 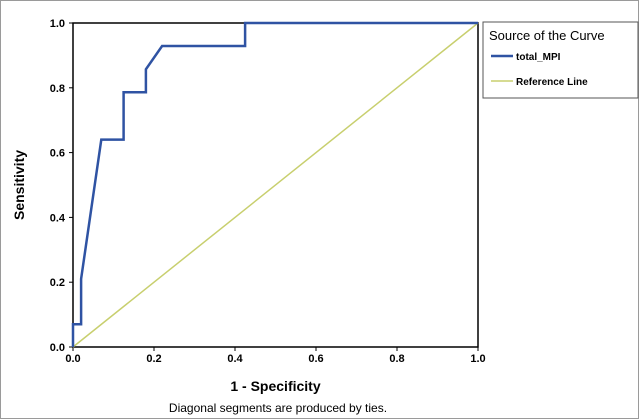 I want to click on legend-entry-label: Reference Line, so click(x=552, y=82).